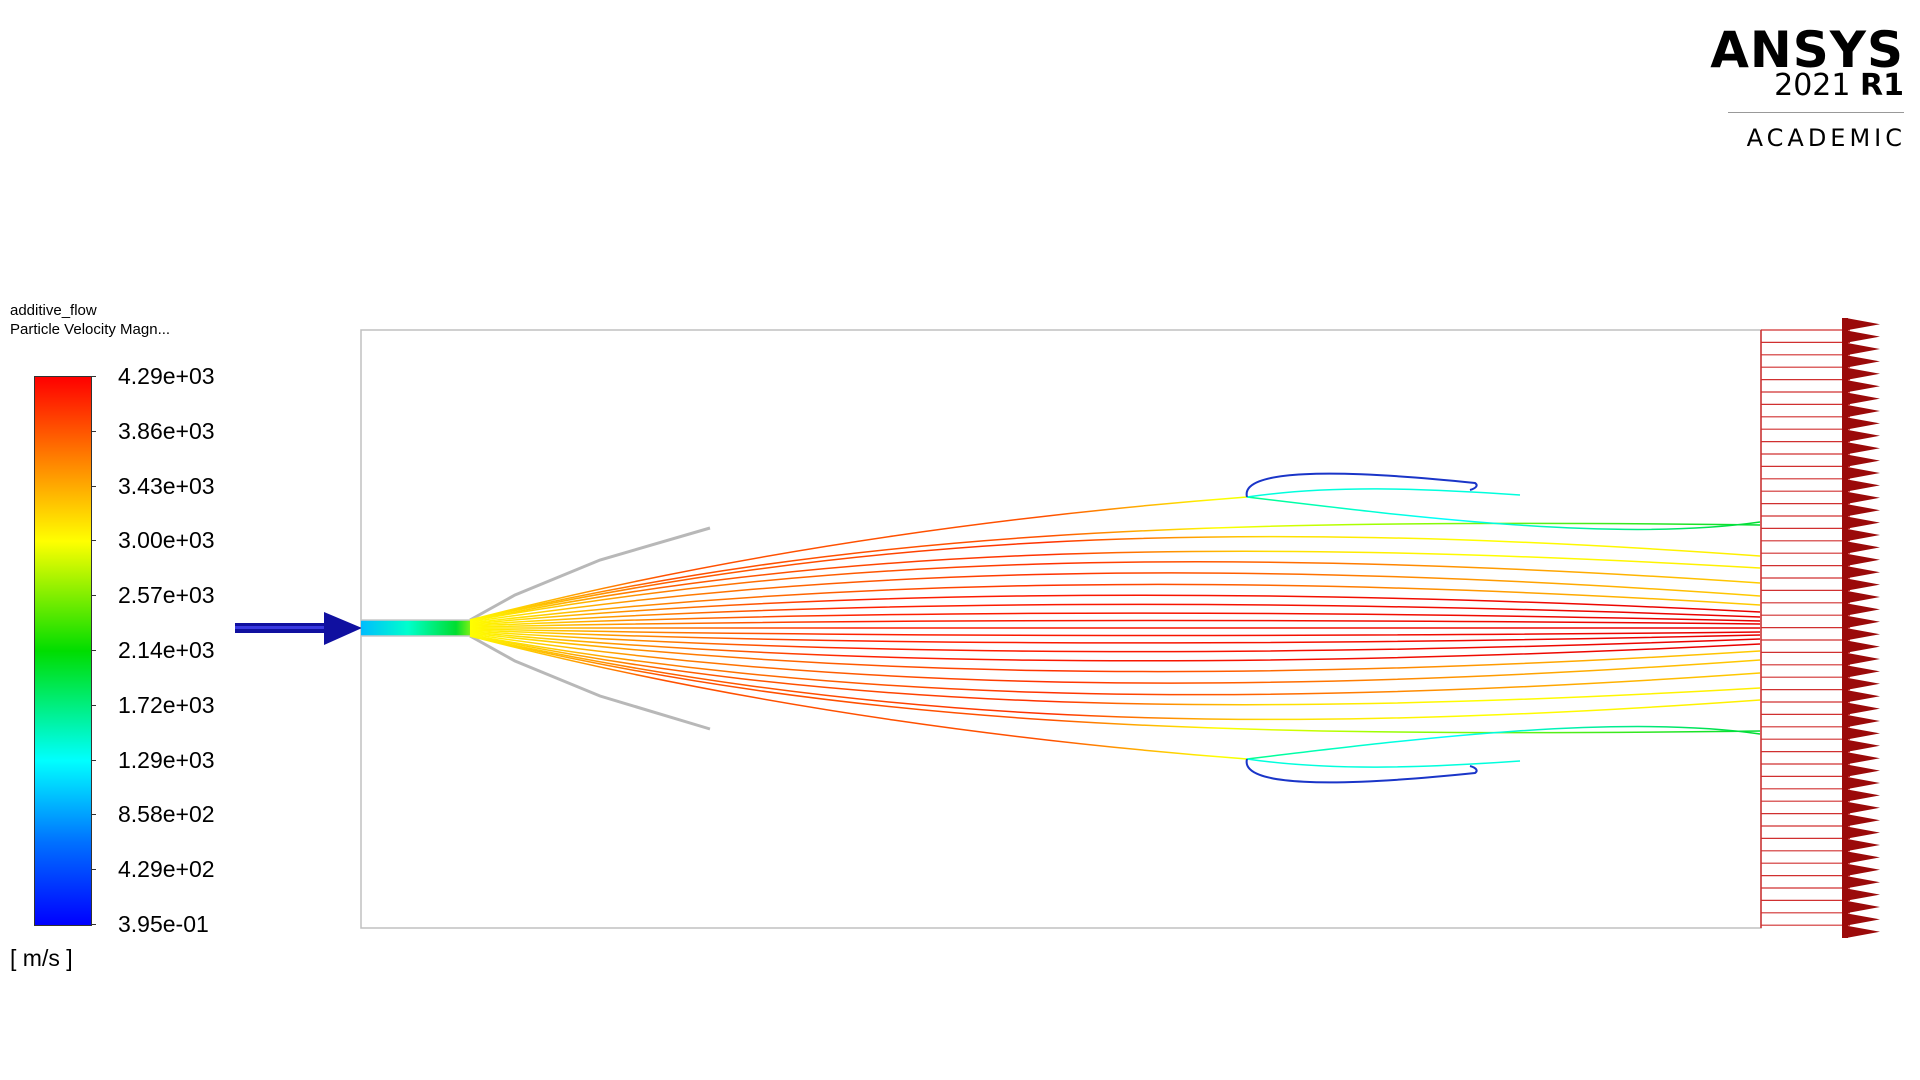 This screenshot has height=1080, width=1920. What do you see at coordinates (1807, 50) in the screenshot?
I see `logo-brand: ANSYS` at bounding box center [1807, 50].